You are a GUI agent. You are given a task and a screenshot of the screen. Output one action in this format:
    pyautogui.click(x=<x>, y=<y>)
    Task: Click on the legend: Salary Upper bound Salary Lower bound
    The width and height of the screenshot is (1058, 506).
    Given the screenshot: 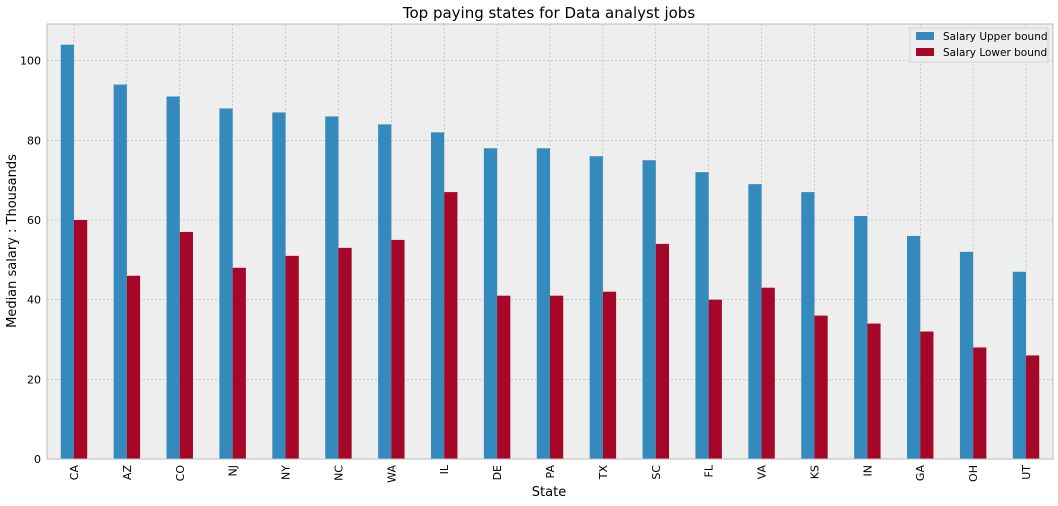 What is the action you would take?
    pyautogui.click(x=979, y=45)
    